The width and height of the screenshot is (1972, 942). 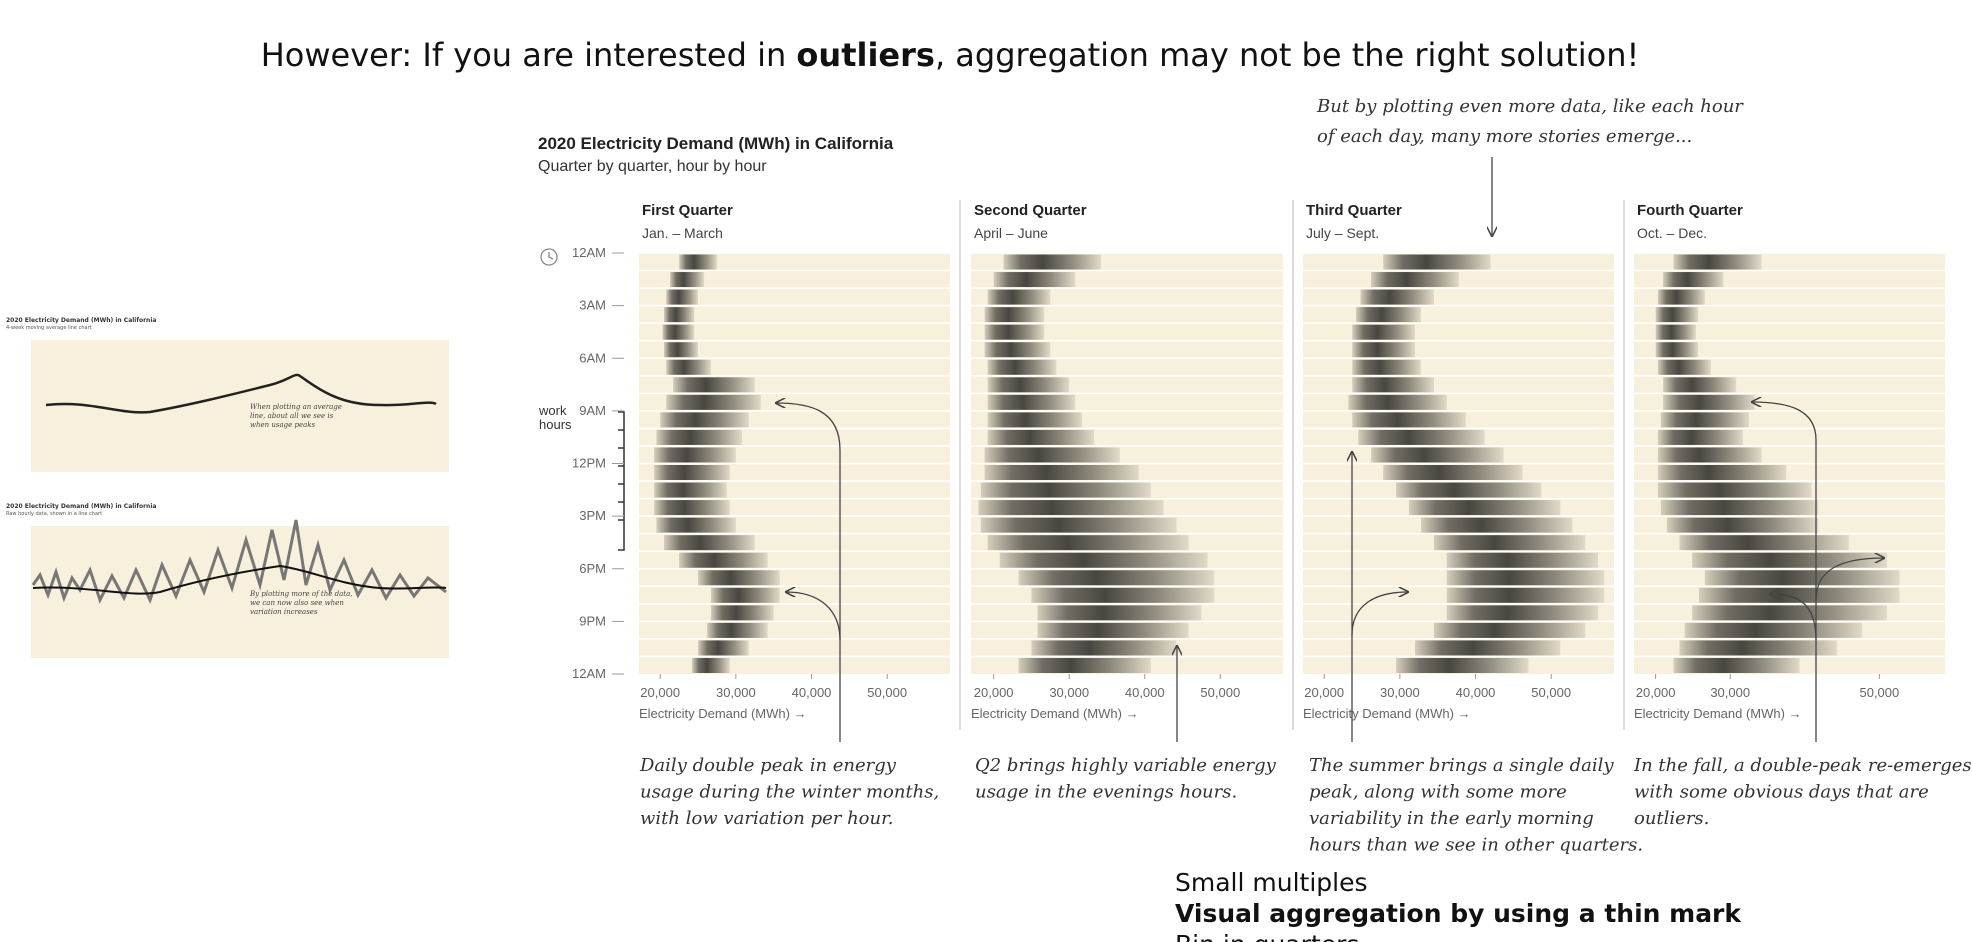 I want to click on bottom-annotation: Q2 brings highly variable energy, so click(x=1126, y=765).